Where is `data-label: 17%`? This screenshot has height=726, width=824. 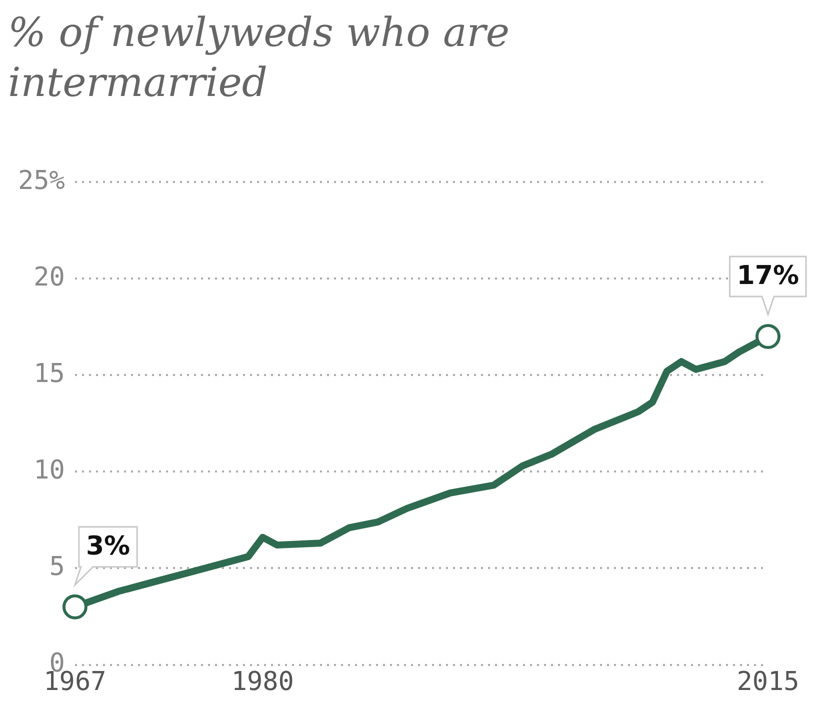 data-label: 17% is located at coordinates (767, 276).